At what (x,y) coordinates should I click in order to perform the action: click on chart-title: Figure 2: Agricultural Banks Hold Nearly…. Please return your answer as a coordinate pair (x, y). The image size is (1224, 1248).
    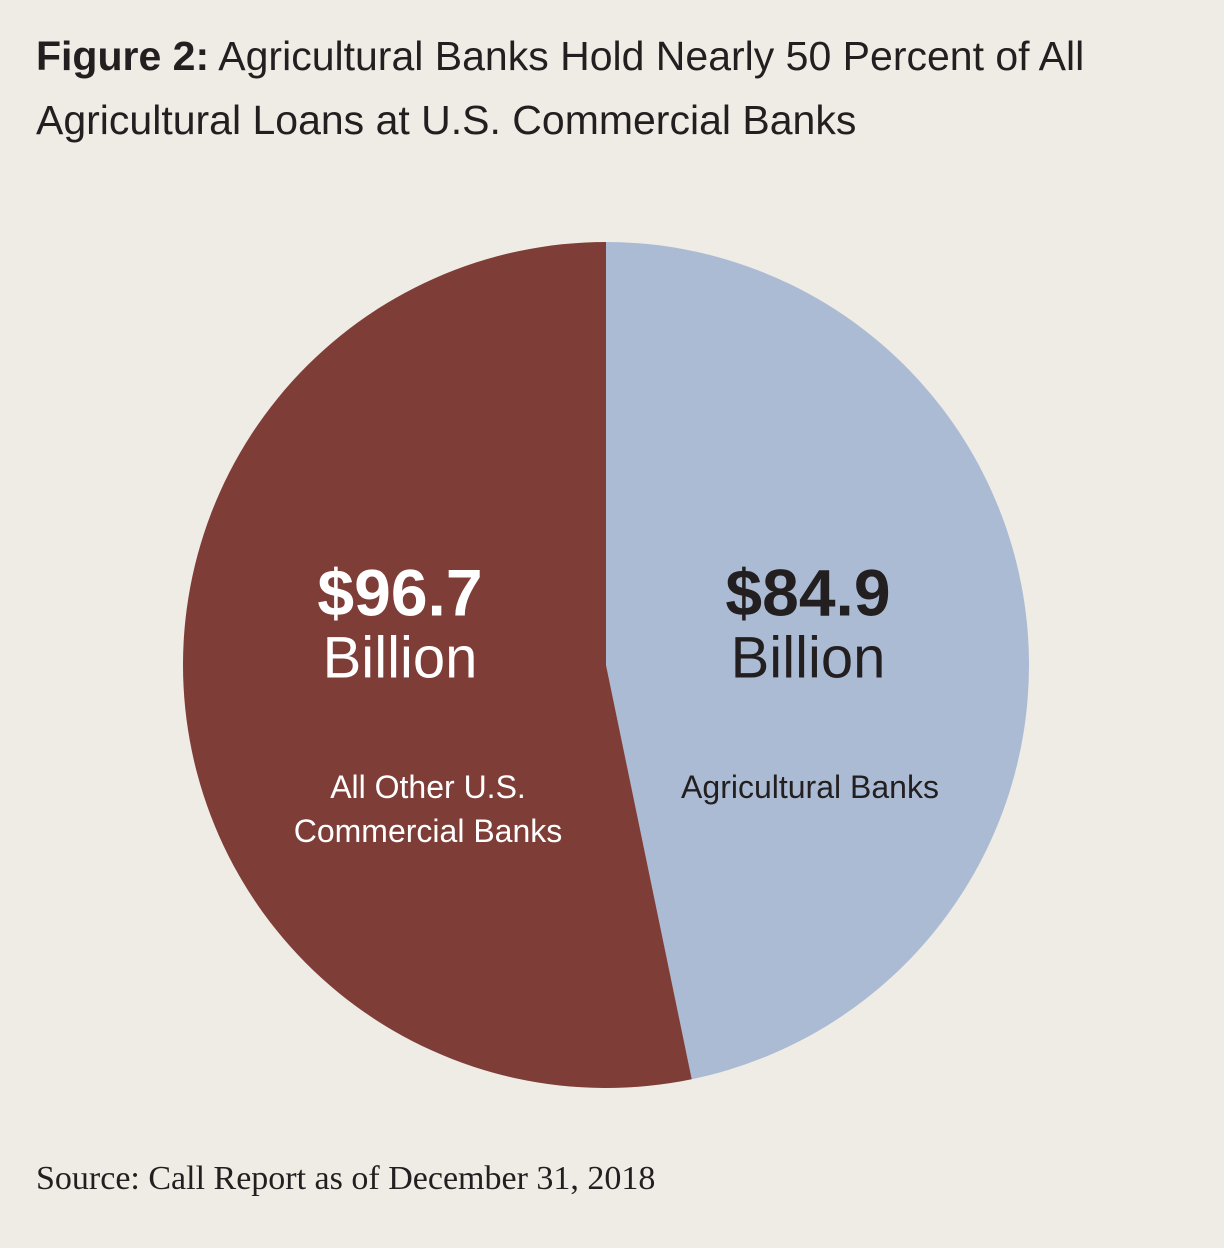
    Looking at the image, I should click on (581, 88).